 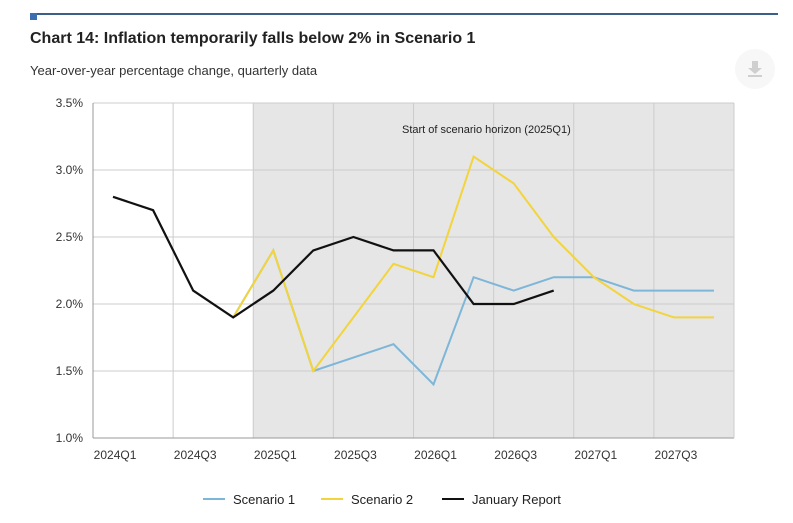 What do you see at coordinates (70, 438) in the screenshot?
I see `y-tick-label: 1.0%` at bounding box center [70, 438].